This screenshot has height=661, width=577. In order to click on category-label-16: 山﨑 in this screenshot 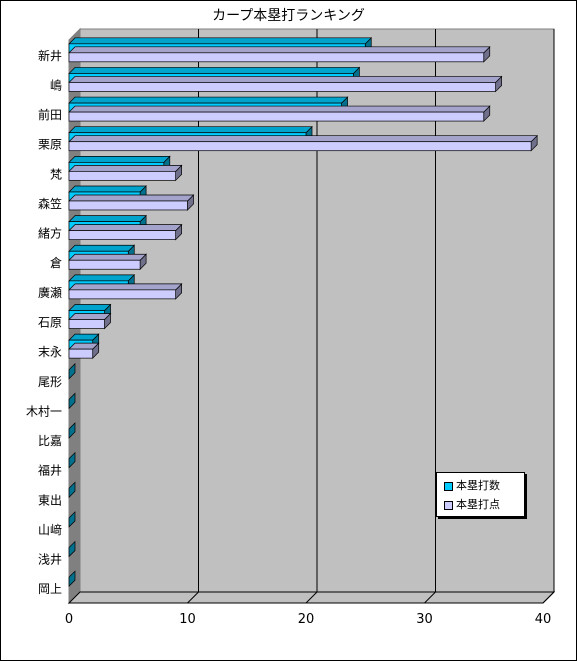, I will do `click(50, 529)`.